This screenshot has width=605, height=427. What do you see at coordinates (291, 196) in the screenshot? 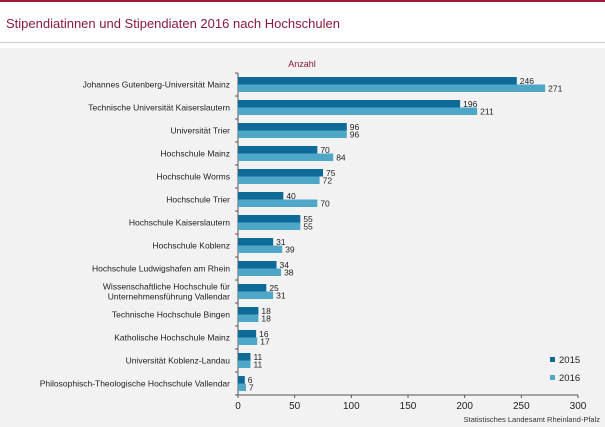
I see `data-label-2015: 40` at bounding box center [291, 196].